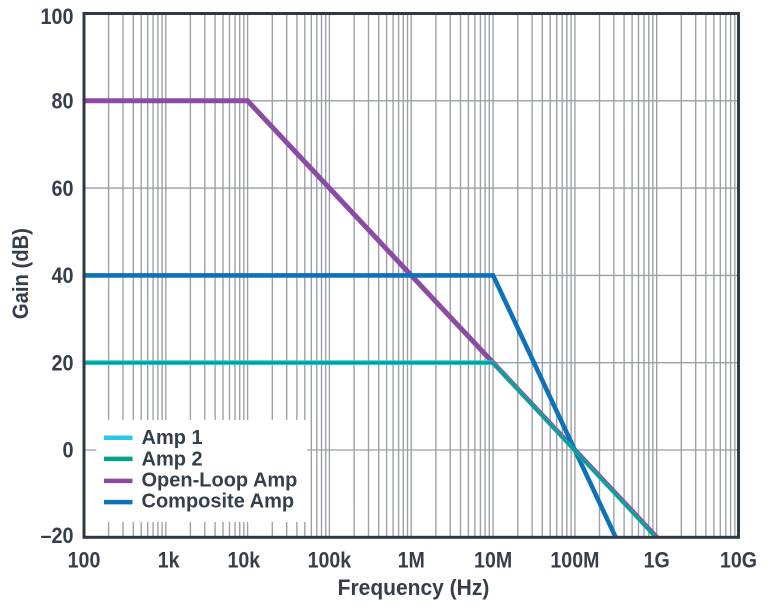  Describe the element at coordinates (169, 560) in the screenshot. I see `svg-text: 1k` at that location.